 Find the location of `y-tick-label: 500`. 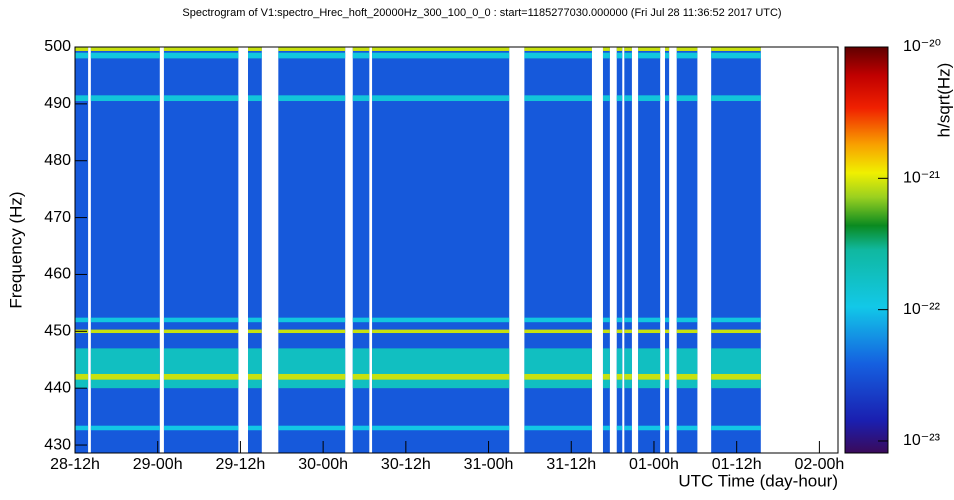

y-tick-label: 500 is located at coordinates (57, 46).